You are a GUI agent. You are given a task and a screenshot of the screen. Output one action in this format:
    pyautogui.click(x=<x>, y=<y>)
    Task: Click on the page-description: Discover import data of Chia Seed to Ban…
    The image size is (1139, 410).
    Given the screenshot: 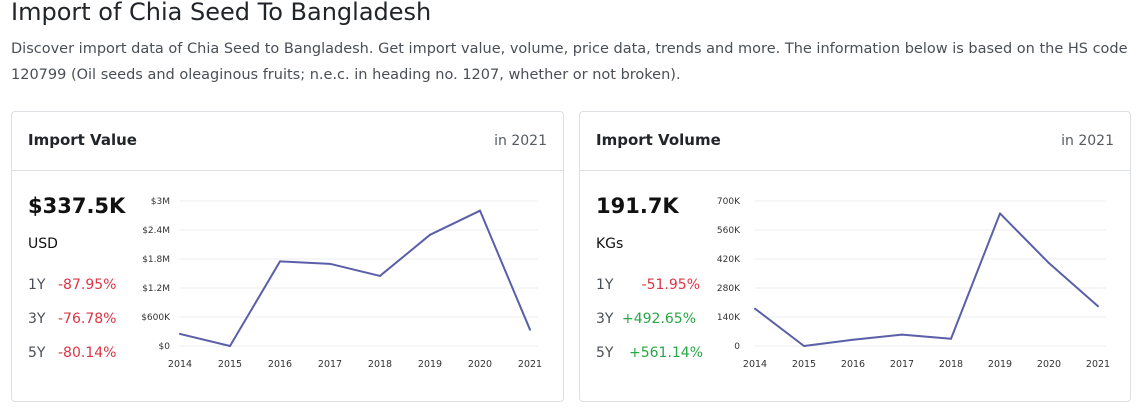 What is the action you would take?
    pyautogui.click(x=569, y=62)
    